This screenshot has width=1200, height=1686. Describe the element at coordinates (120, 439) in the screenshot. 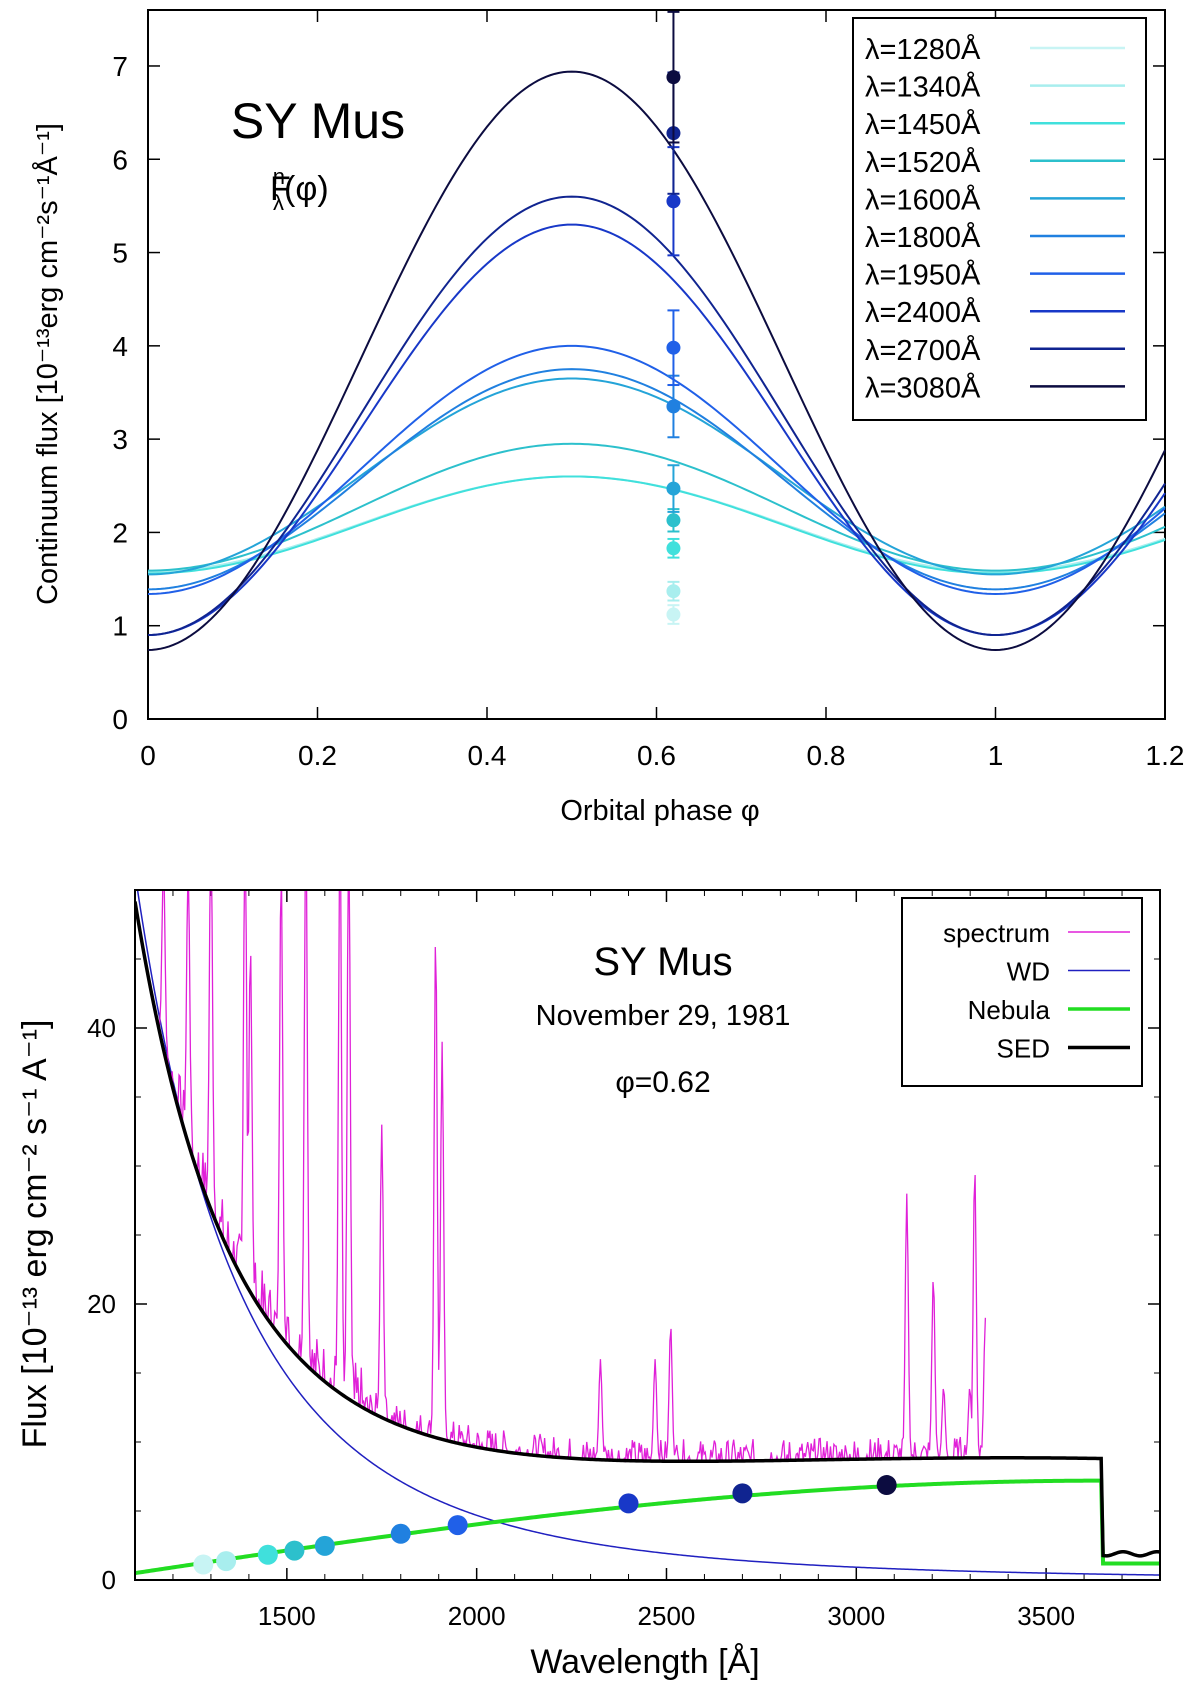

I see `top-y-tick-label: 3` at that location.